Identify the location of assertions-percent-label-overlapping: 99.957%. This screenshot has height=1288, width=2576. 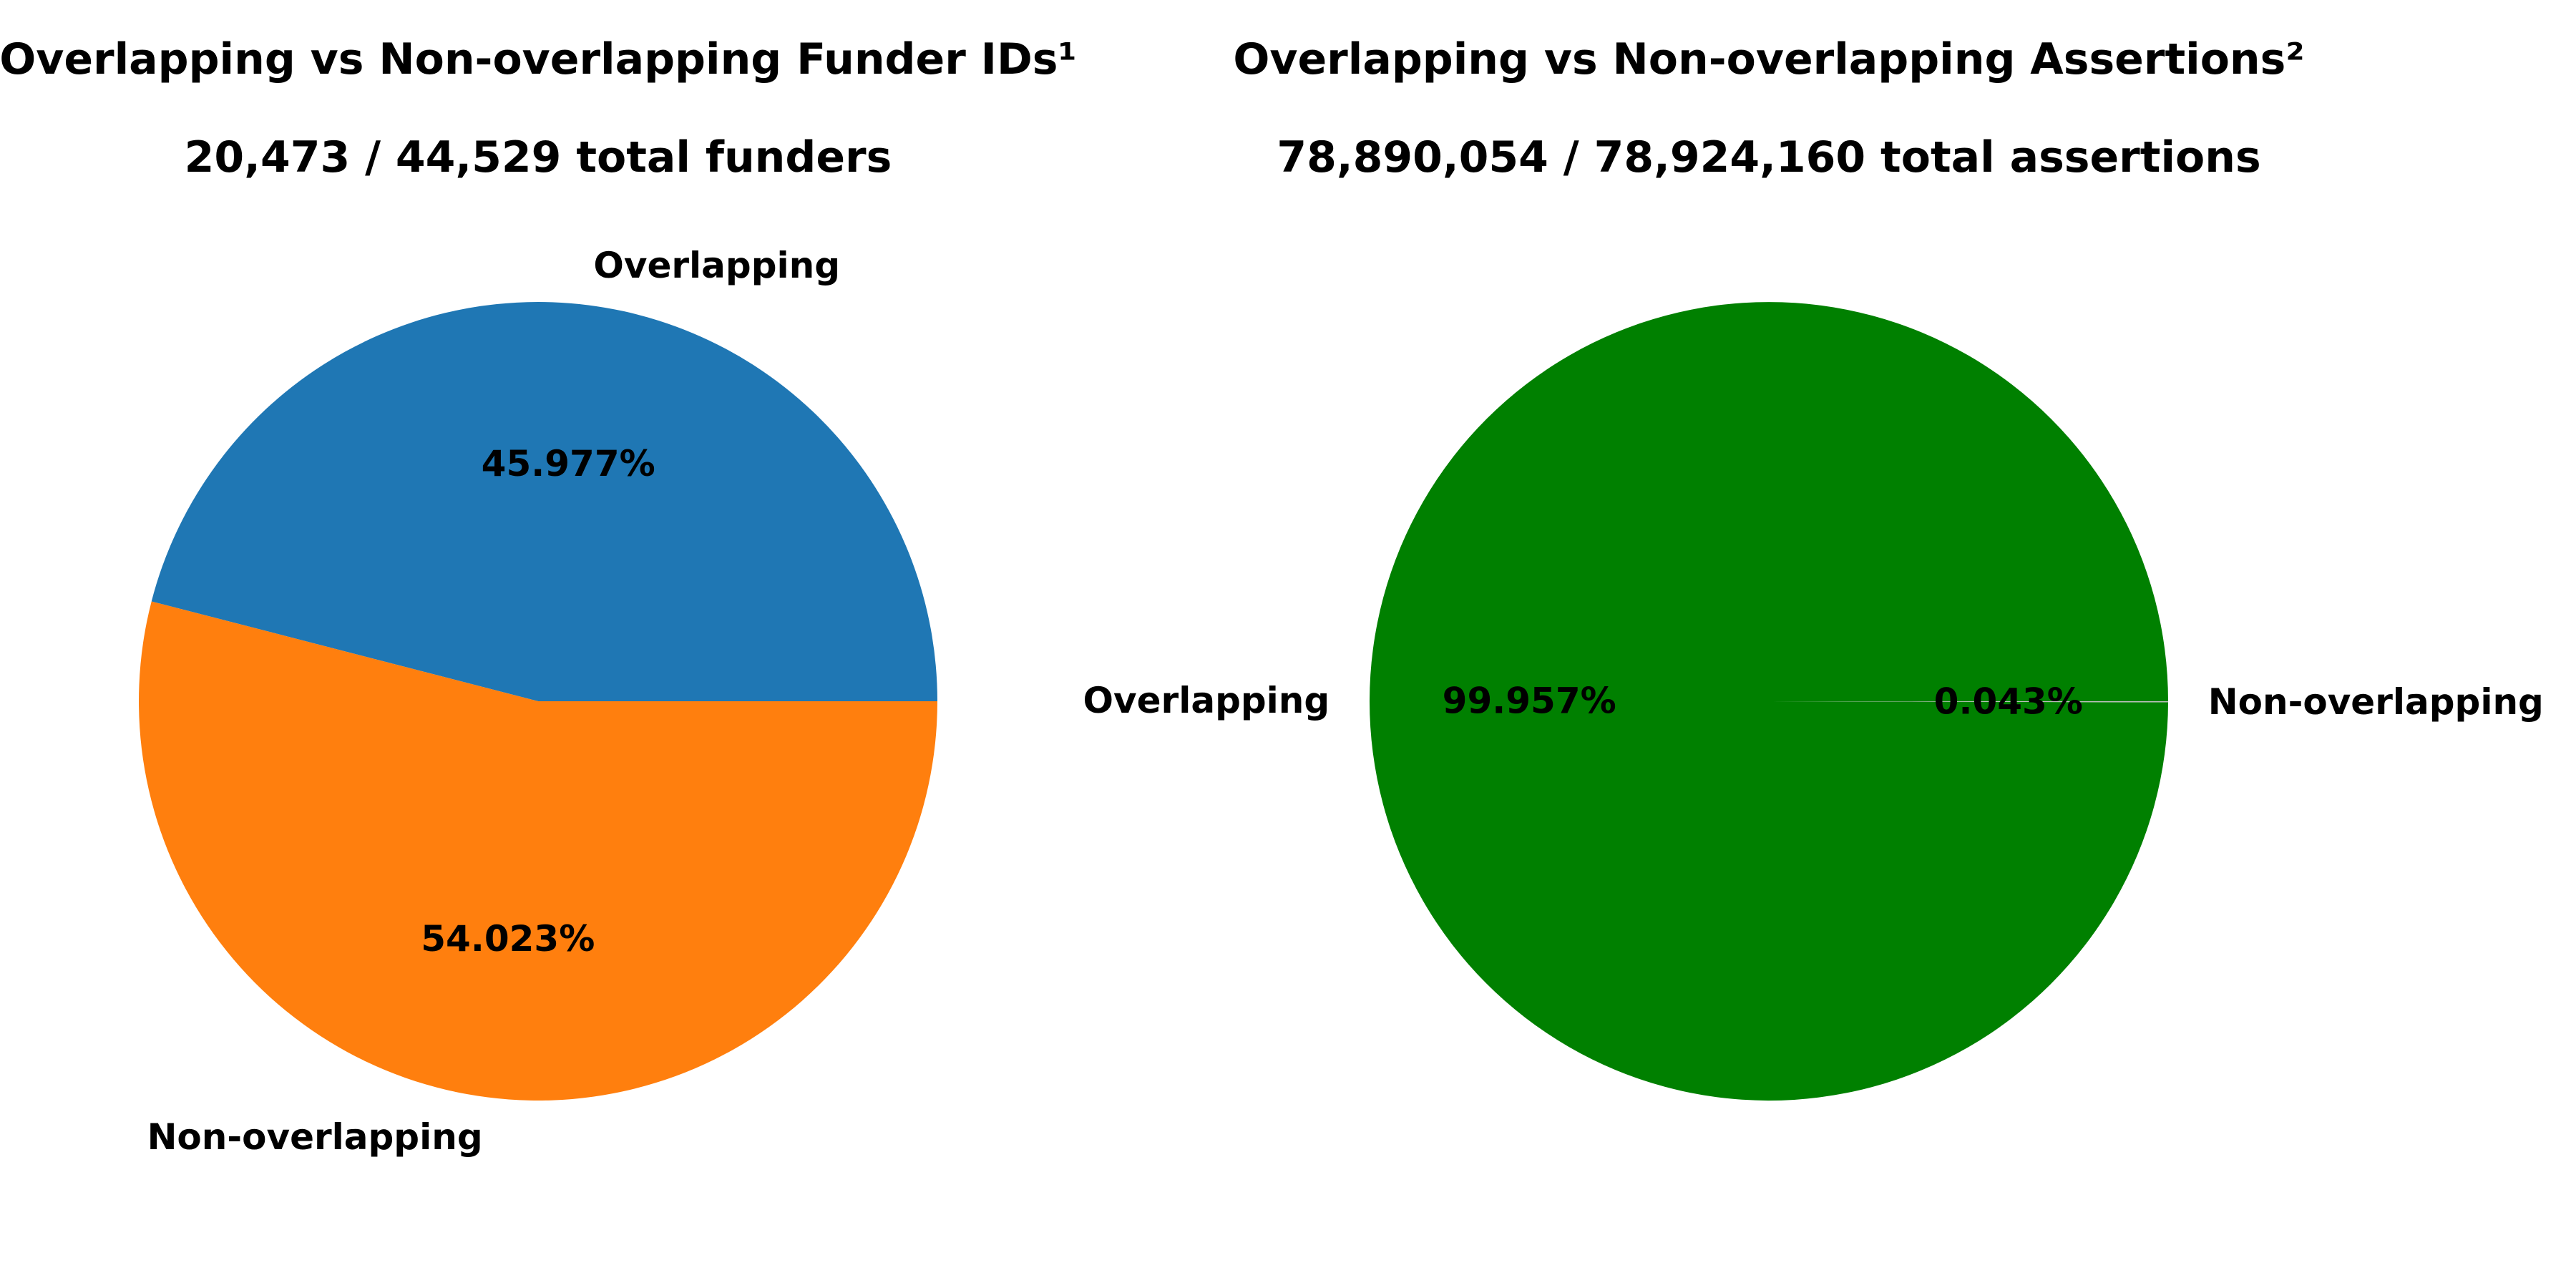
(1529, 701).